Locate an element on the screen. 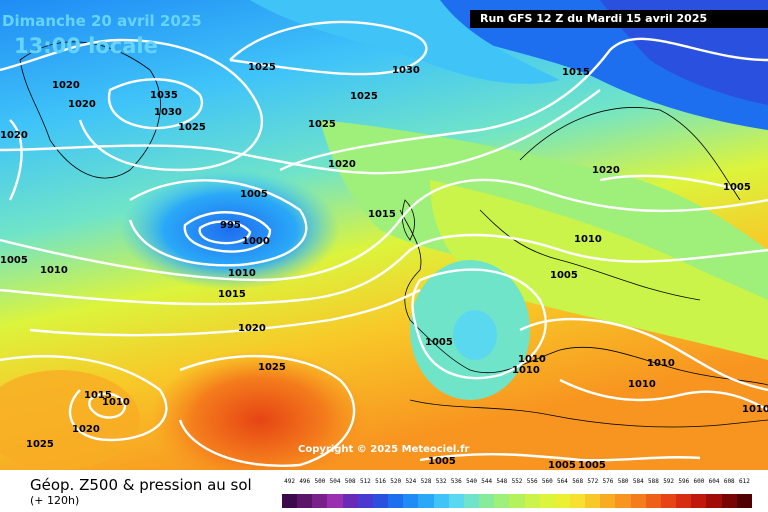  legend-label: 520 is located at coordinates (396, 481).